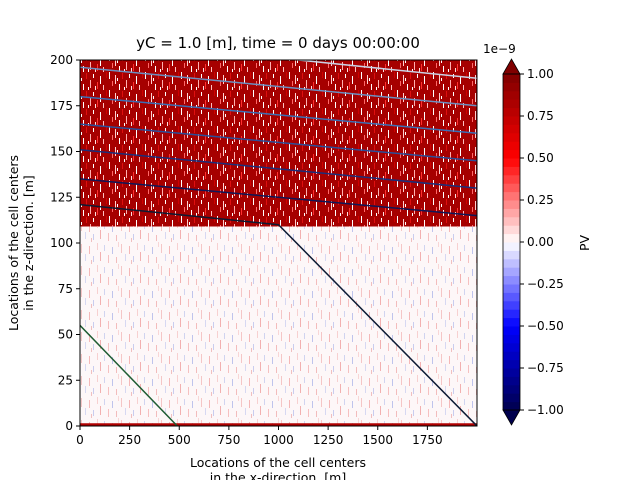 This screenshot has width=640, height=480. I want to click on colorbar-tick-label: 0.00, so click(540, 242).